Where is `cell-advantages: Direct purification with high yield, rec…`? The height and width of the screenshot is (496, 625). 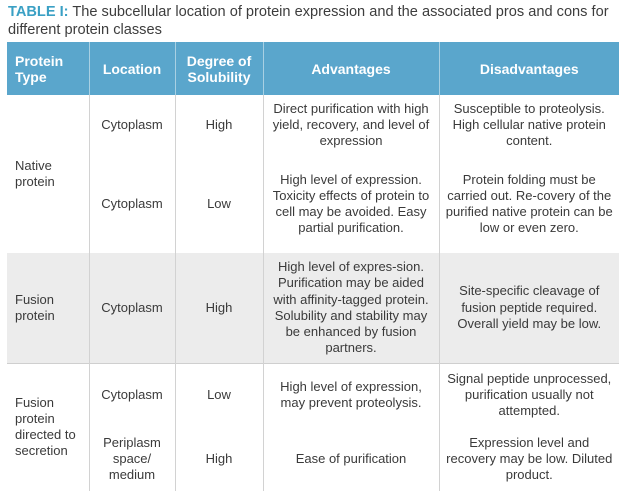
cell-advantages: Direct purification with high yield, rec… is located at coordinates (351, 125).